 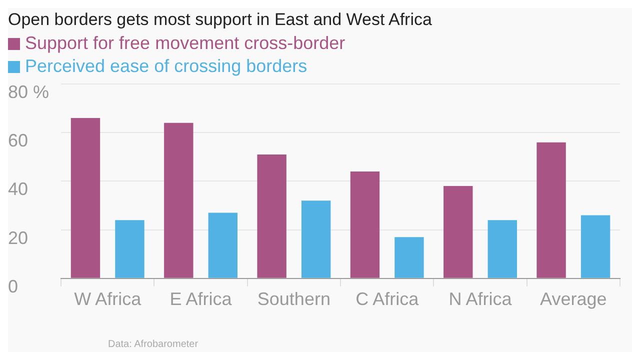 I want to click on y-tick-label: 80 %, so click(x=29, y=92).